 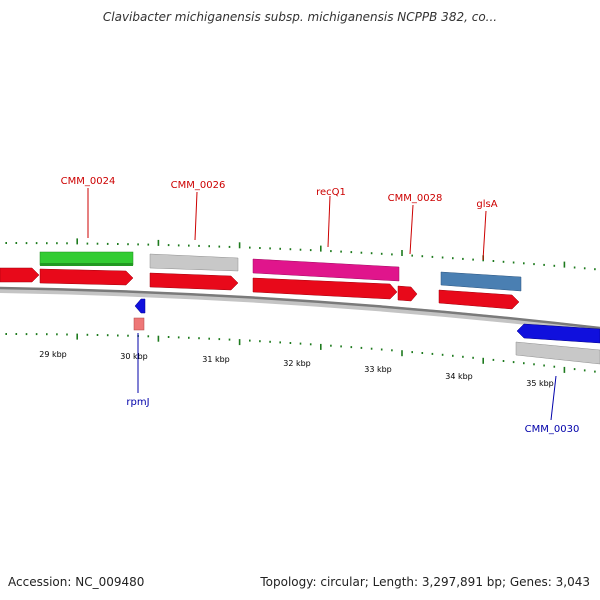 I want to click on gene-cmm-0026-feature, so click(x=194, y=262).